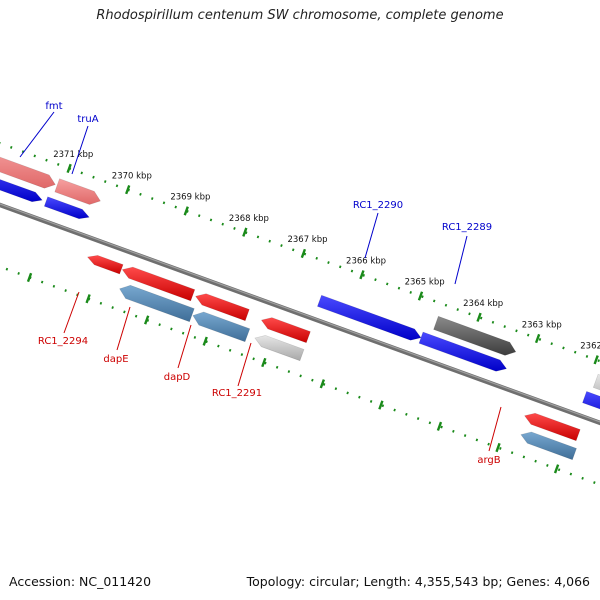 This screenshot has height=600, width=600. What do you see at coordinates (279, 348) in the screenshot?
I see `rc1-2291-reverse-gene-arrow` at bounding box center [279, 348].